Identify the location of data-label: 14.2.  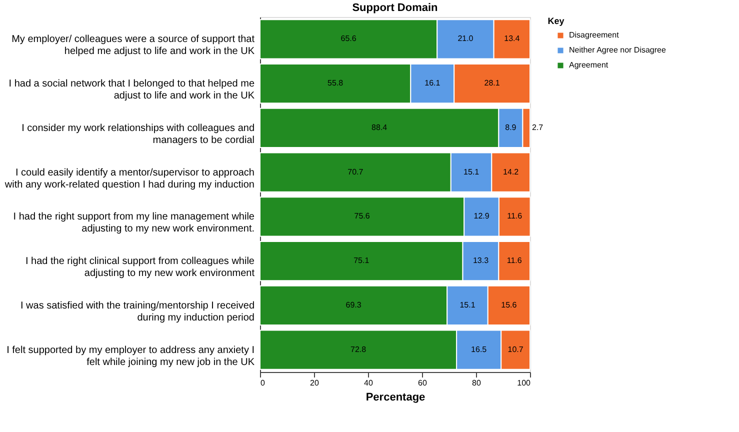
(511, 171).